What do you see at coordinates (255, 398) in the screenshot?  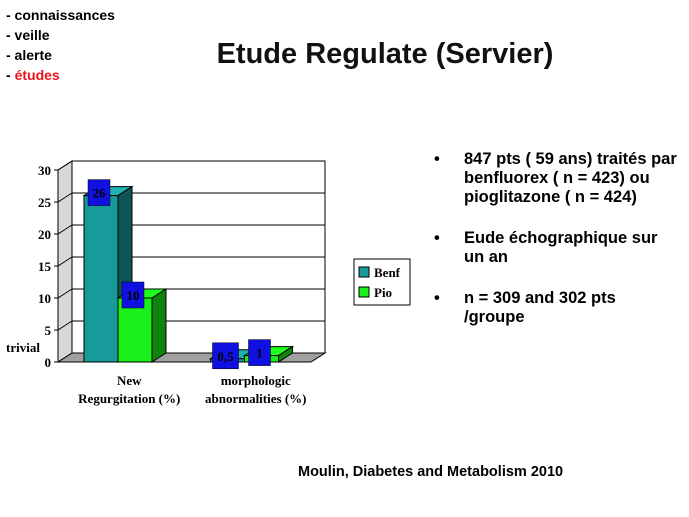 I see `x-category-label: abnormalities (%)` at bounding box center [255, 398].